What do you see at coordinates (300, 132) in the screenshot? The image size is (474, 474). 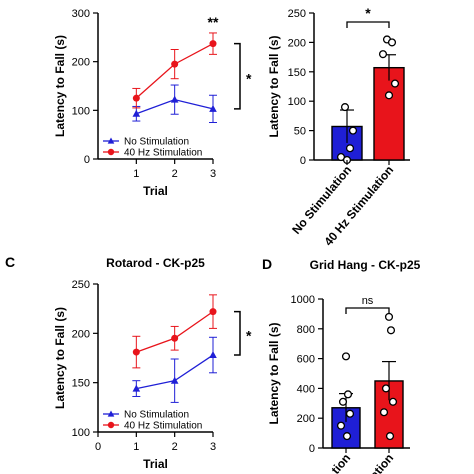 I see `y-tick-label: 50` at bounding box center [300, 132].